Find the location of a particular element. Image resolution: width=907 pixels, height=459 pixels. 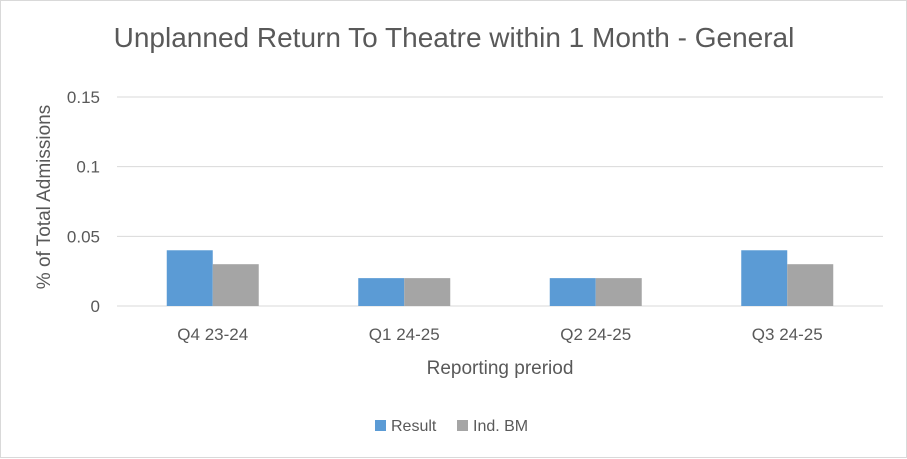

legend-label-1: Ind. BM is located at coordinates (500, 426).